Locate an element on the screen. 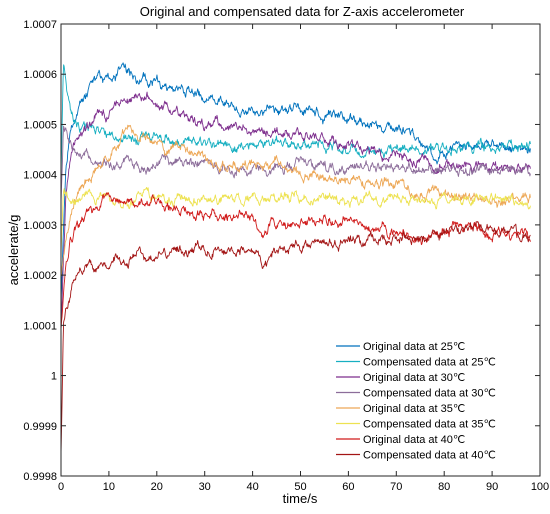  x-tick-label: 60 is located at coordinates (348, 487).